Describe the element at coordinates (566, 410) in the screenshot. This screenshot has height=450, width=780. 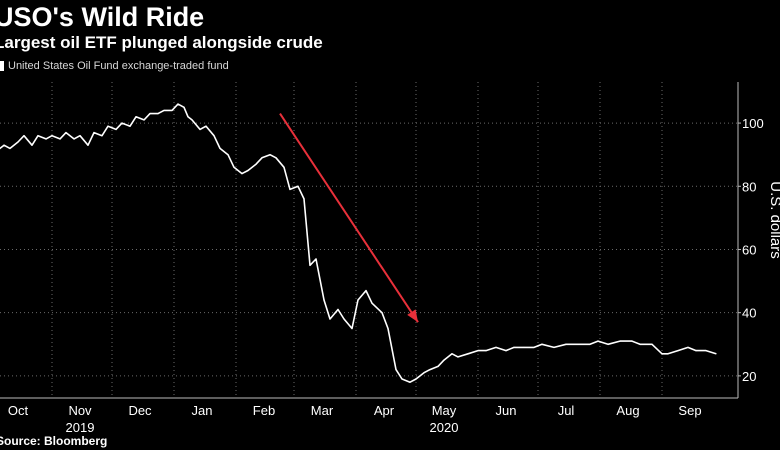
I see `x-tick-label: Jul` at that location.